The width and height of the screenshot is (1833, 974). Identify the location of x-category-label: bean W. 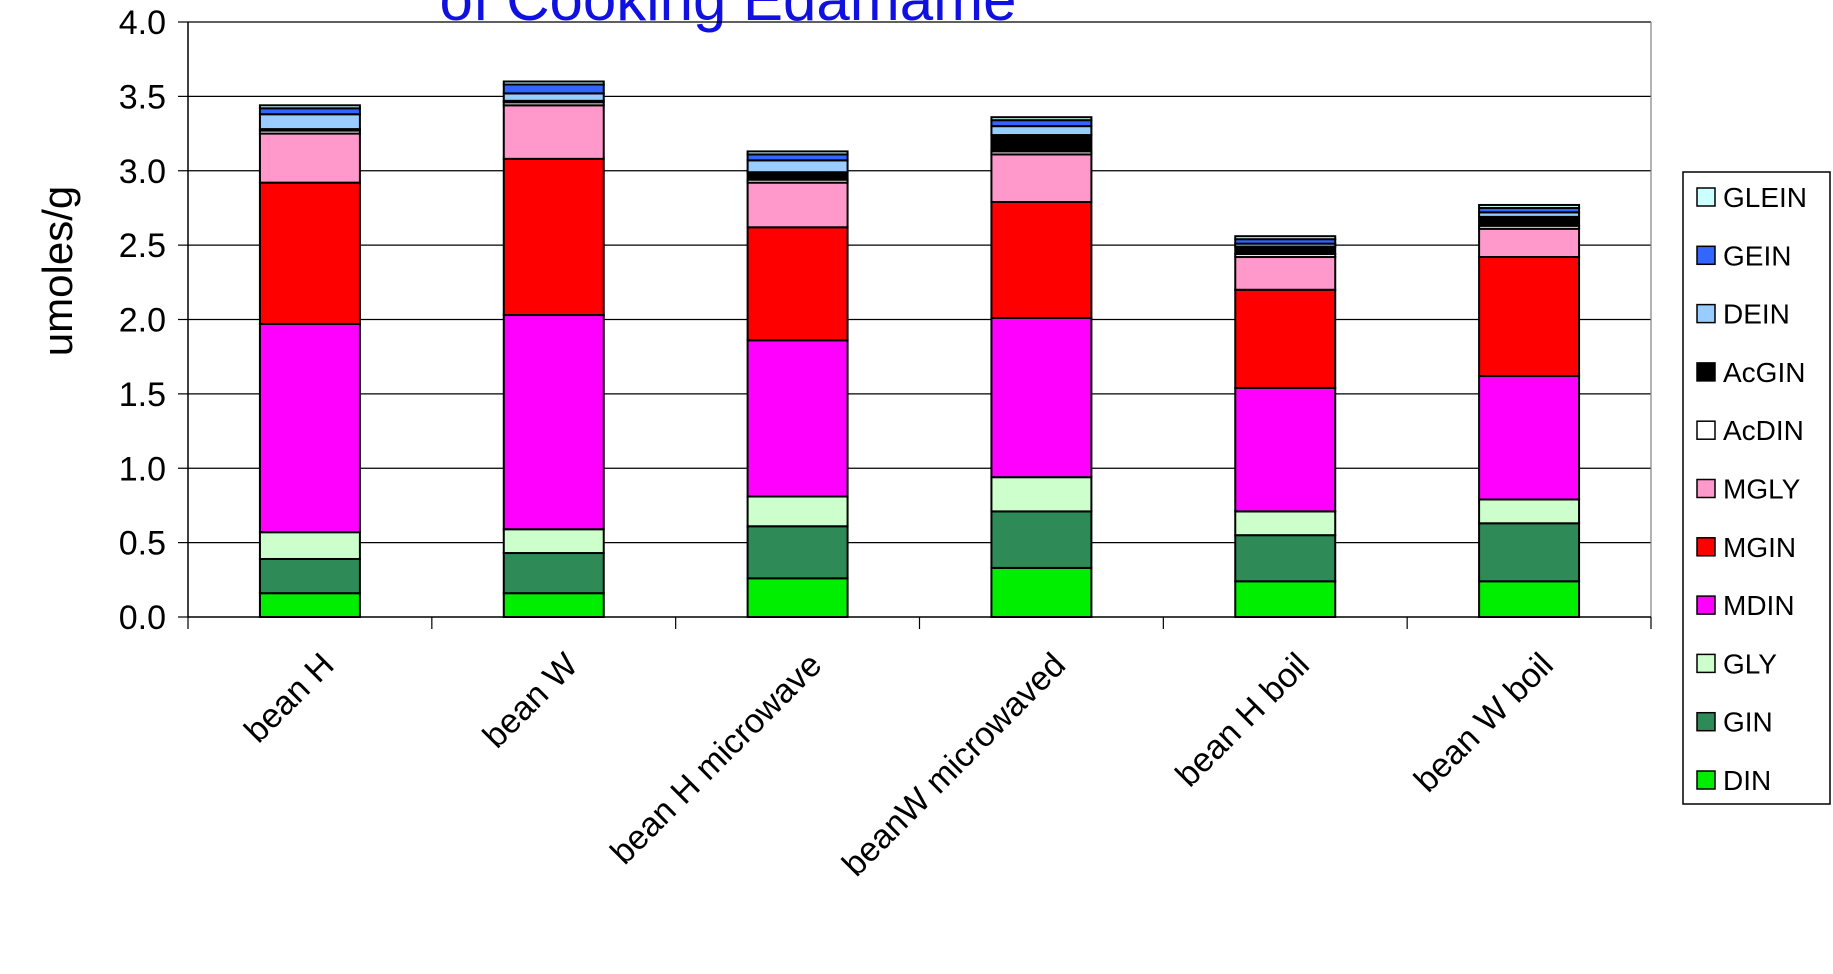
(531, 701).